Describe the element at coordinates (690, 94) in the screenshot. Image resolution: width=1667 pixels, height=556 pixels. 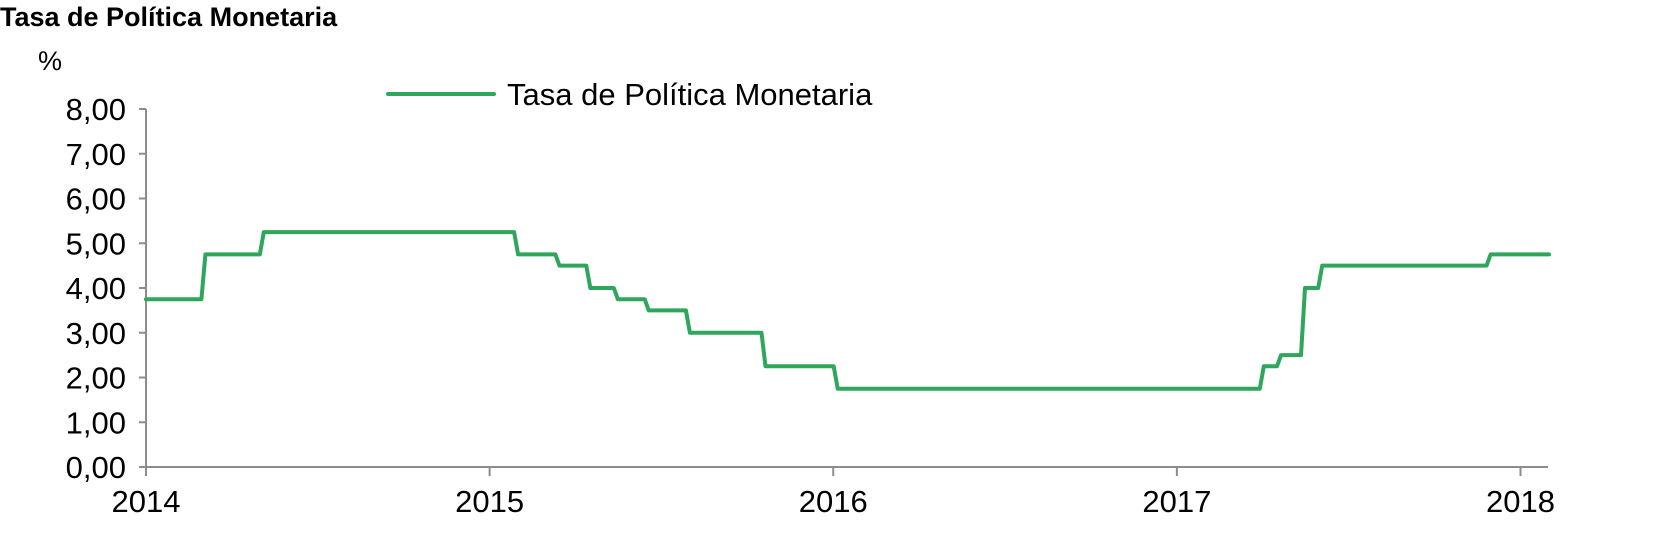
I see `legend-label: Tasa de Política Monetaria` at that location.